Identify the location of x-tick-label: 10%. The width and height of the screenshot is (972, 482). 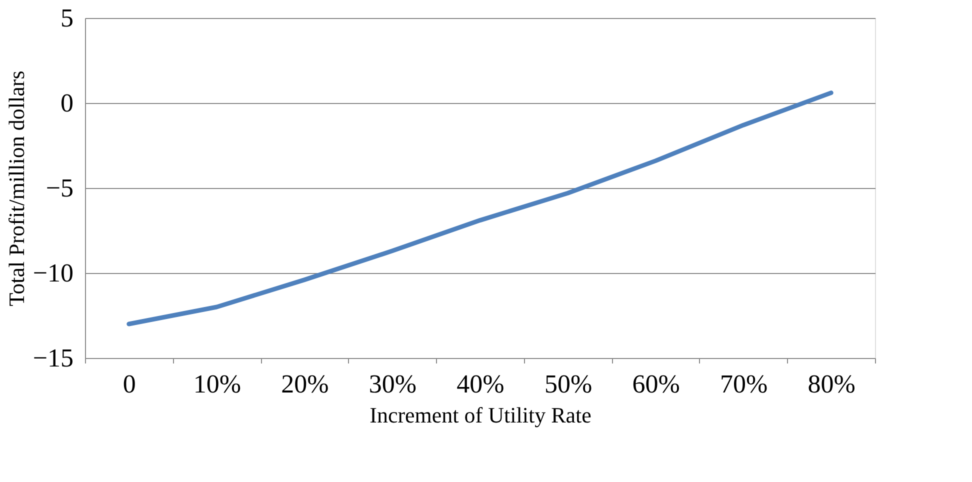
(217, 384).